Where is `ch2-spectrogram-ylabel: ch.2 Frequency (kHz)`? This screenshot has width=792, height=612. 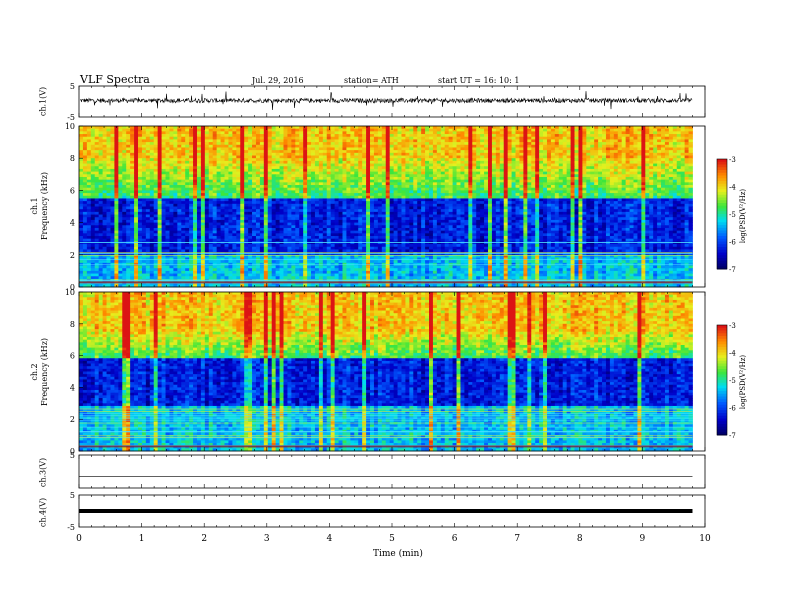 ch2-spectrogram-ylabel: ch.2 Frequency (kHz) is located at coordinates (40, 372).